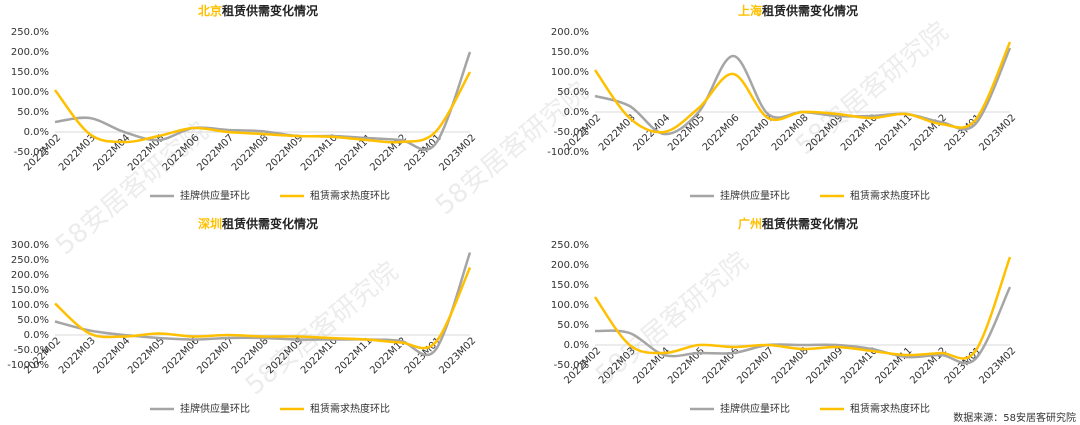 The width and height of the screenshot is (1080, 425). I want to click on title-highlight: 深圳, so click(210, 223).